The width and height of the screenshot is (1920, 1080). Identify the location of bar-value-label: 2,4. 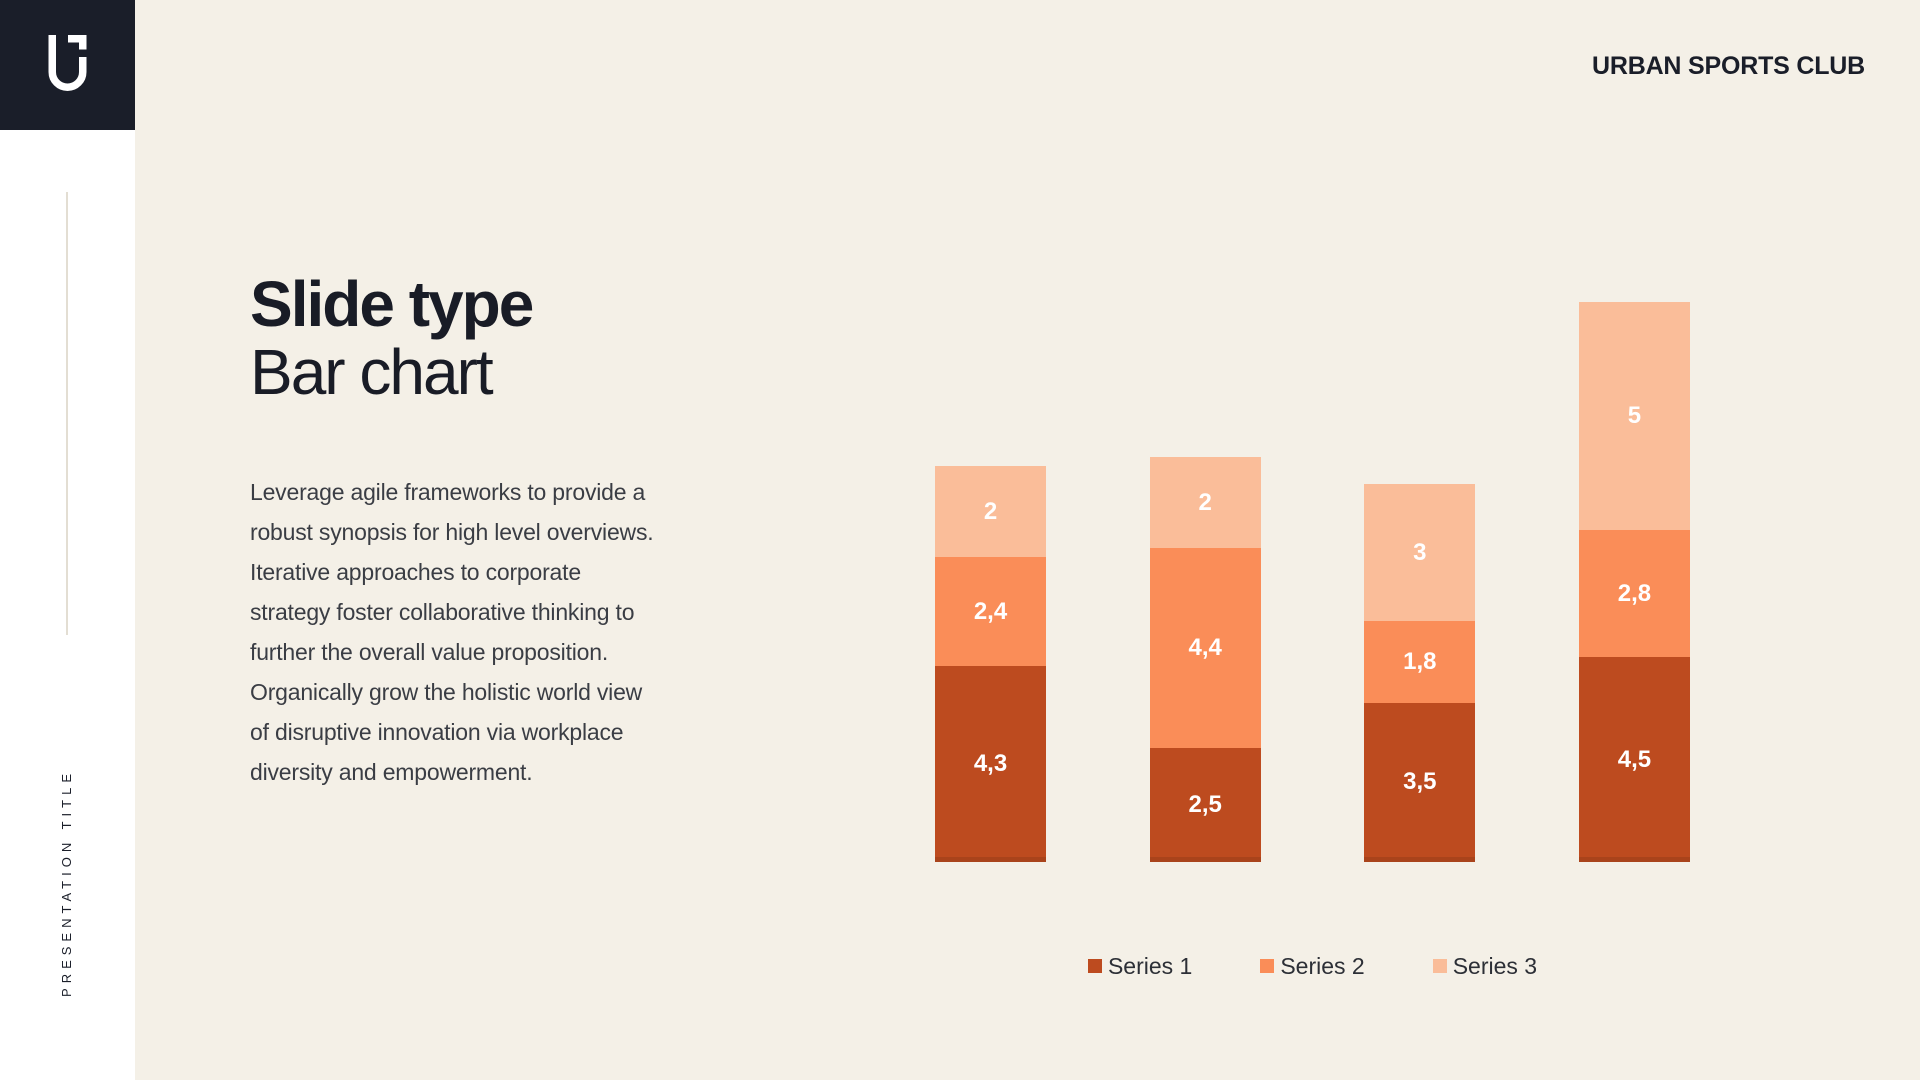
(990, 611).